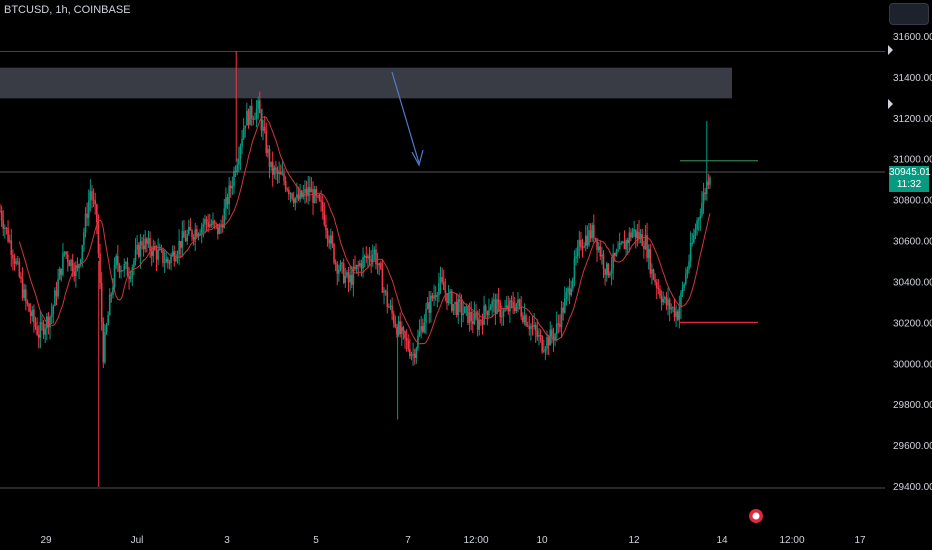 This screenshot has width=932, height=550. I want to click on x-tick-label: 10, so click(542, 540).